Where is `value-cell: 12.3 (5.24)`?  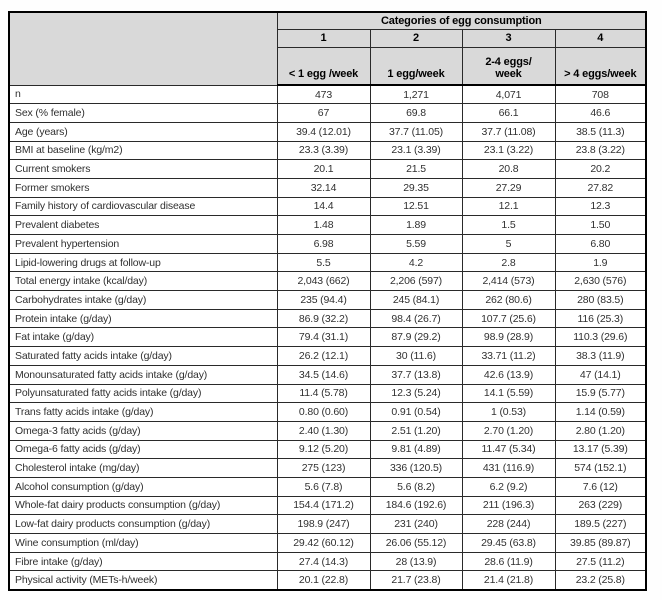 value-cell: 12.3 (5.24) is located at coordinates (416, 393).